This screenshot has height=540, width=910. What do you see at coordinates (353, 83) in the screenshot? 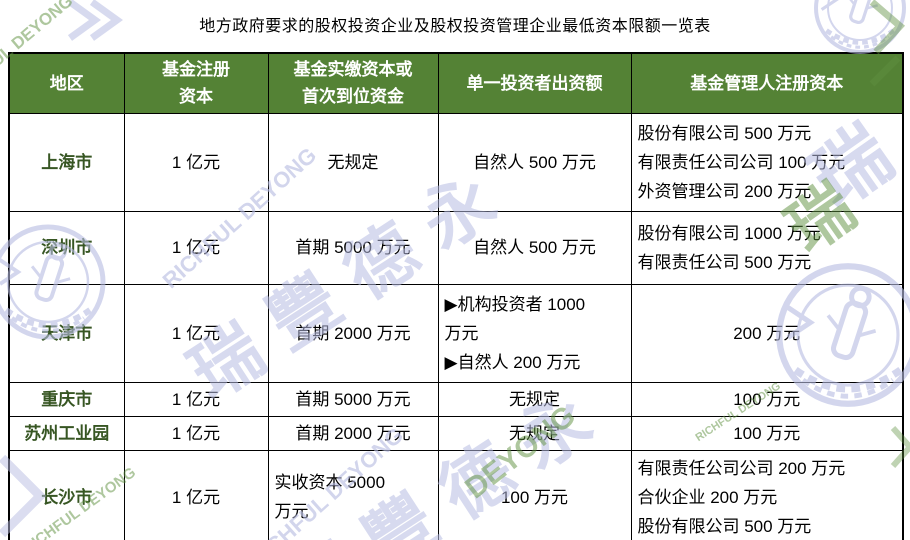
I see `header-paid-in-capital: 基金实缴资本或 首次到位资金` at bounding box center [353, 83].